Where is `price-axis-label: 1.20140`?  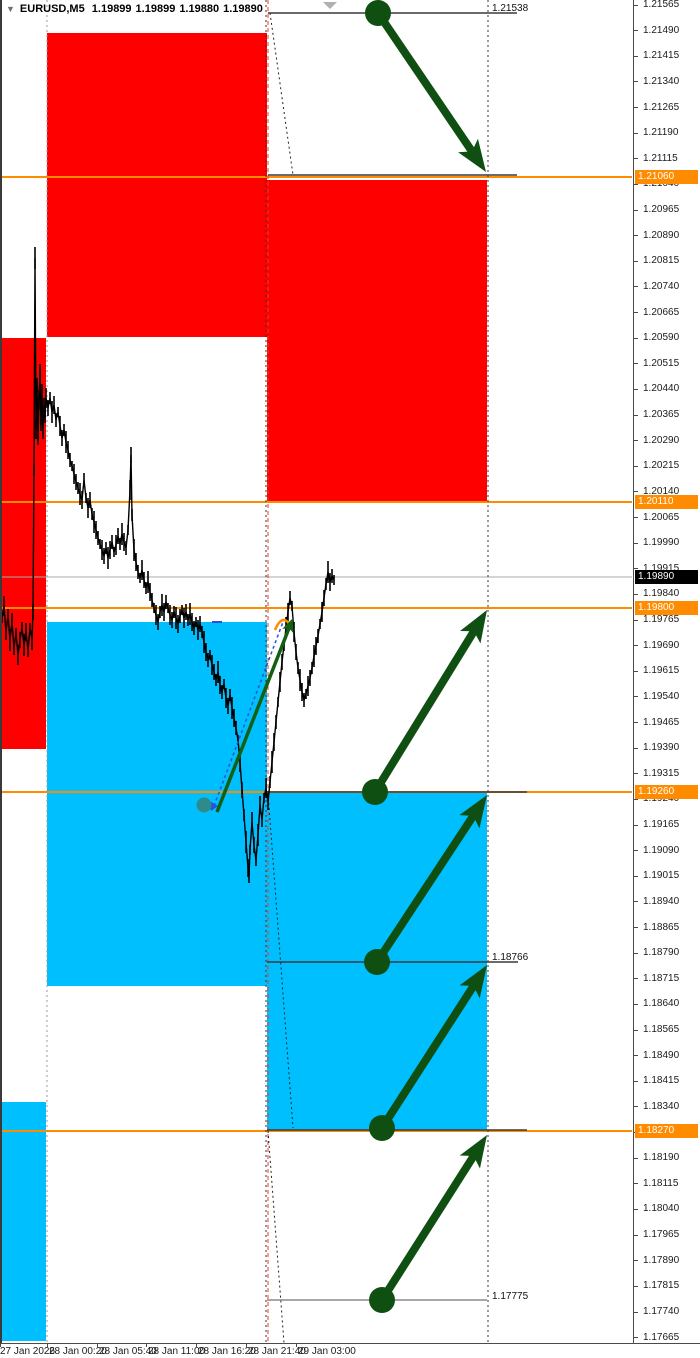
price-axis-label: 1.20140 is located at coordinates (661, 491).